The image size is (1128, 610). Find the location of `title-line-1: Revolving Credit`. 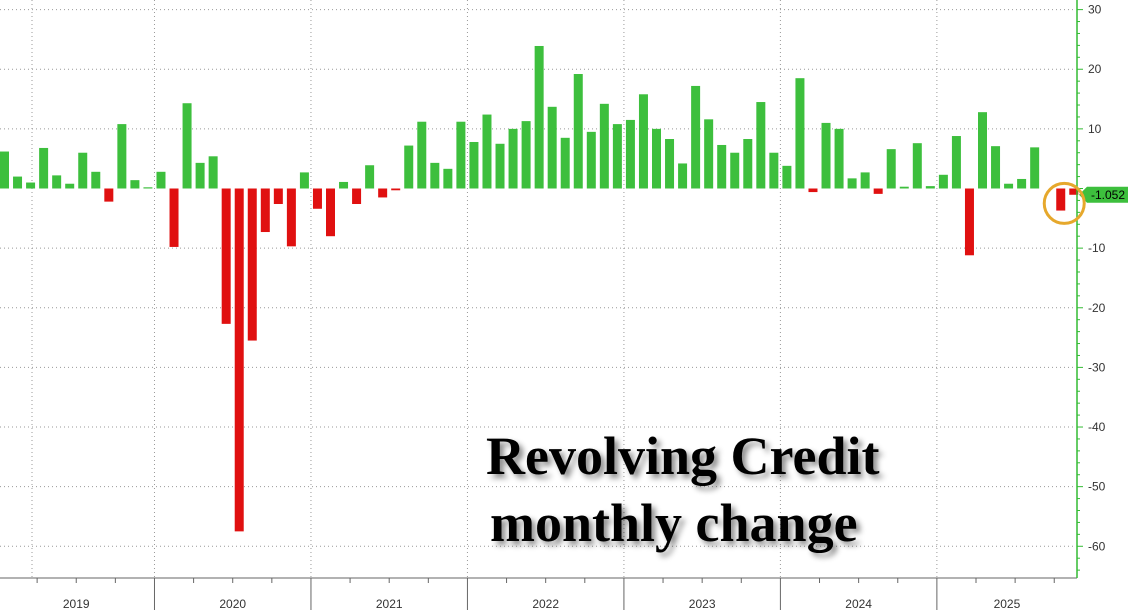

title-line-1: Revolving Credit is located at coordinates (682, 456).